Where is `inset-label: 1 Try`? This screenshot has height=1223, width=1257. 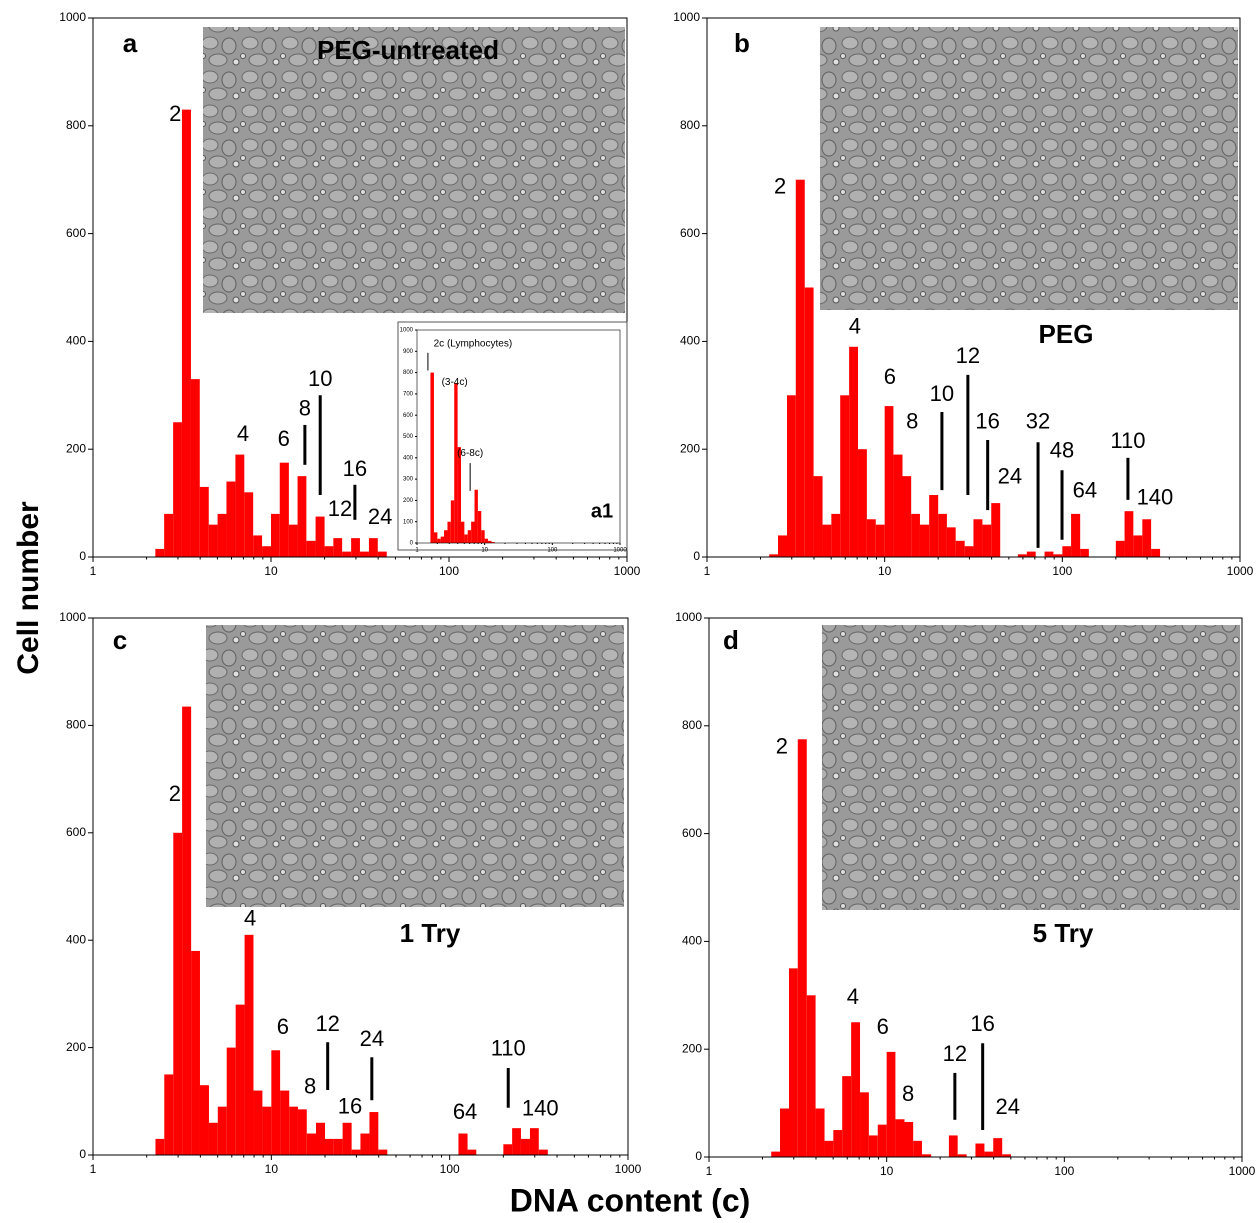
inset-label: 1 Try is located at coordinates (430, 933).